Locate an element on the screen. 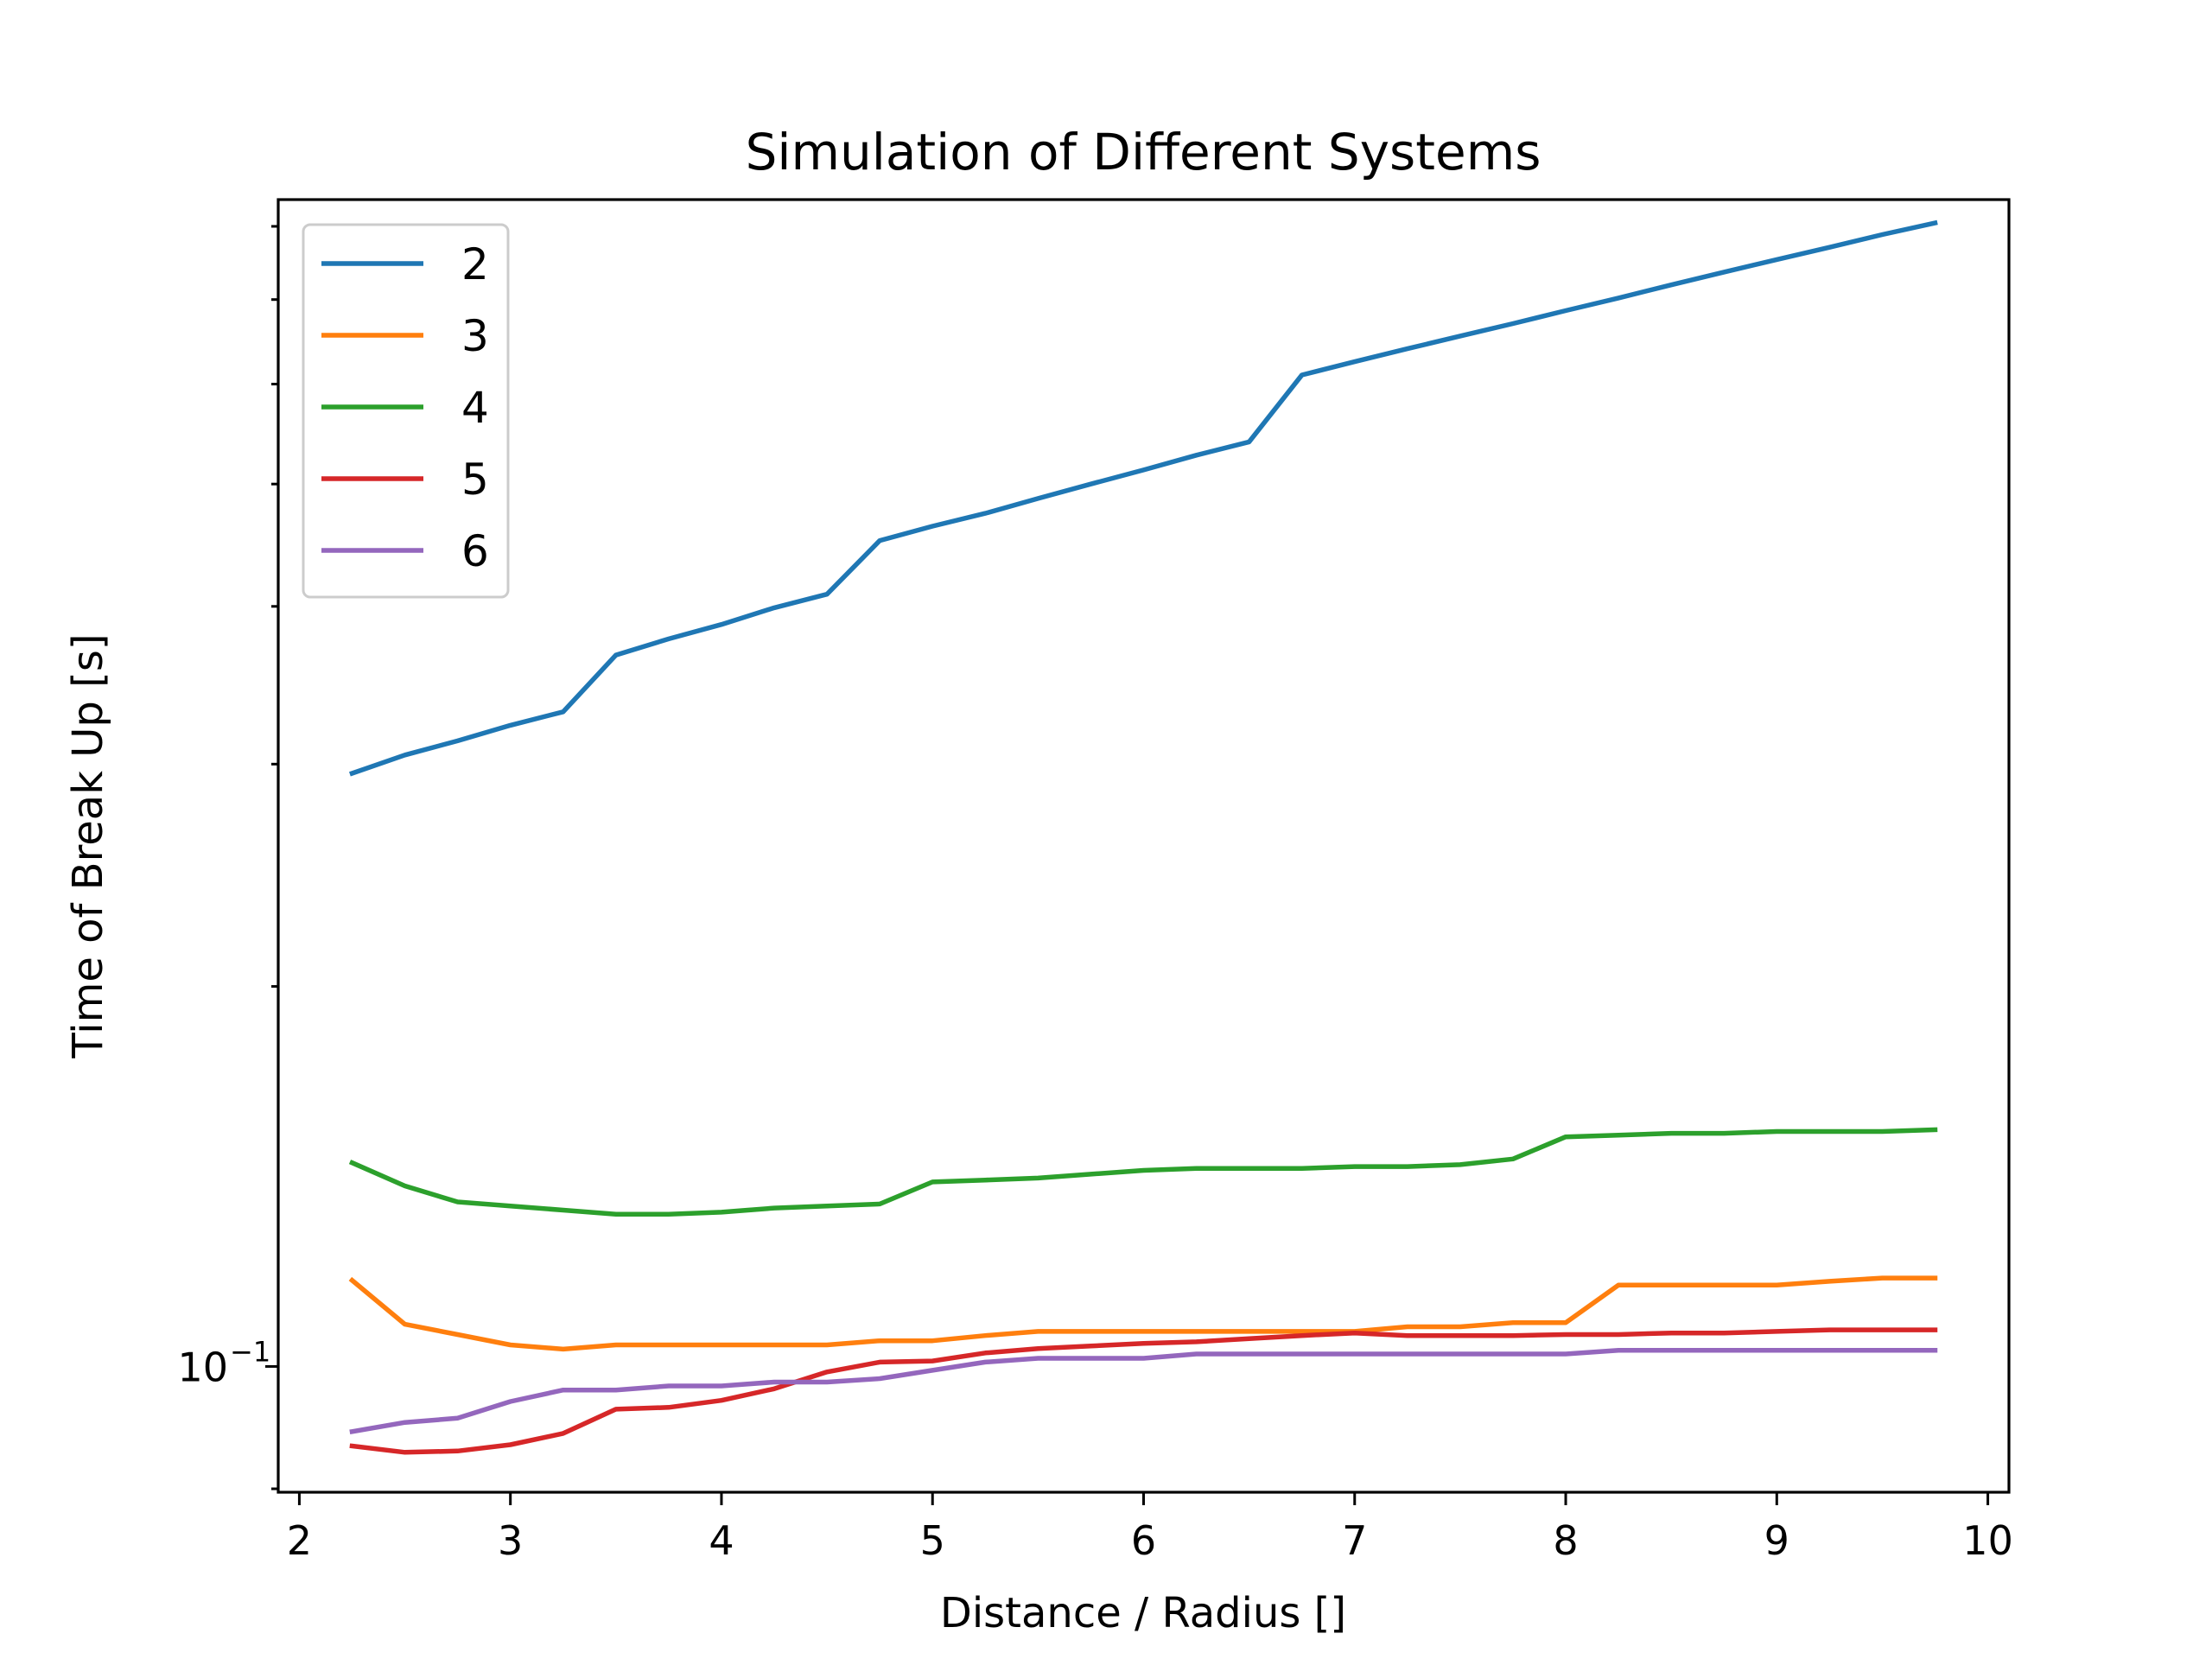 Image resolution: width=2212 pixels, height=1659 pixels. x-axis: 2 3 4 5 6 7 8 9 10 is located at coordinates (1150, 1528).